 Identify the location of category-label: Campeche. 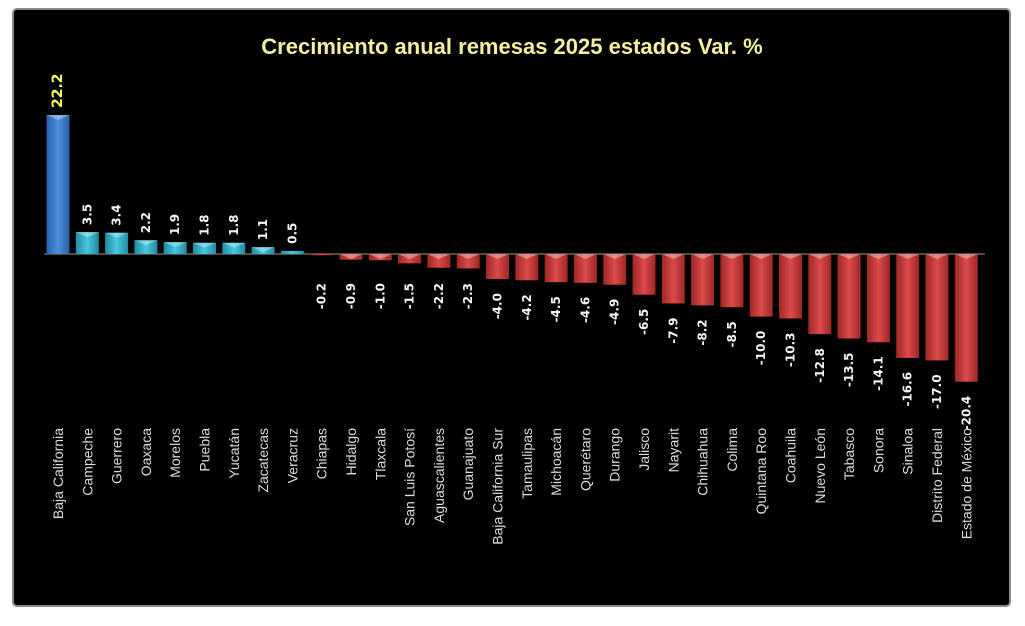
(87, 462).